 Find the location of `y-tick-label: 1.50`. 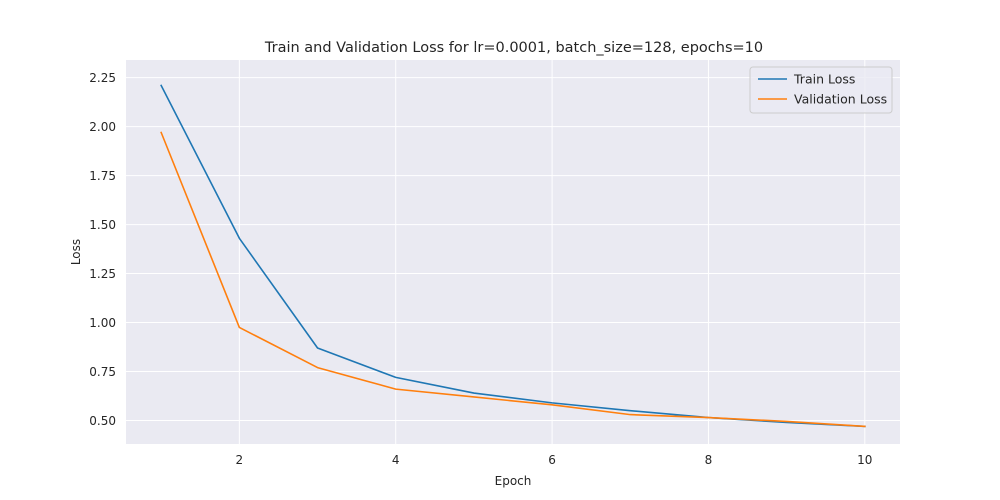

y-tick-label: 1.50 is located at coordinates (102, 225).